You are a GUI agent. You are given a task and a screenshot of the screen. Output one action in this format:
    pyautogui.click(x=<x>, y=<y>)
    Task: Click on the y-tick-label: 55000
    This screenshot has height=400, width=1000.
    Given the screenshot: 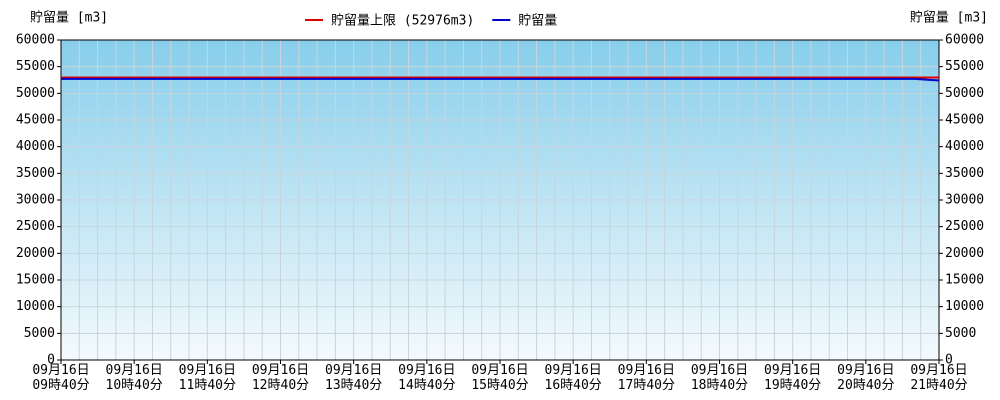 What is the action you would take?
    pyautogui.click(x=35, y=66)
    